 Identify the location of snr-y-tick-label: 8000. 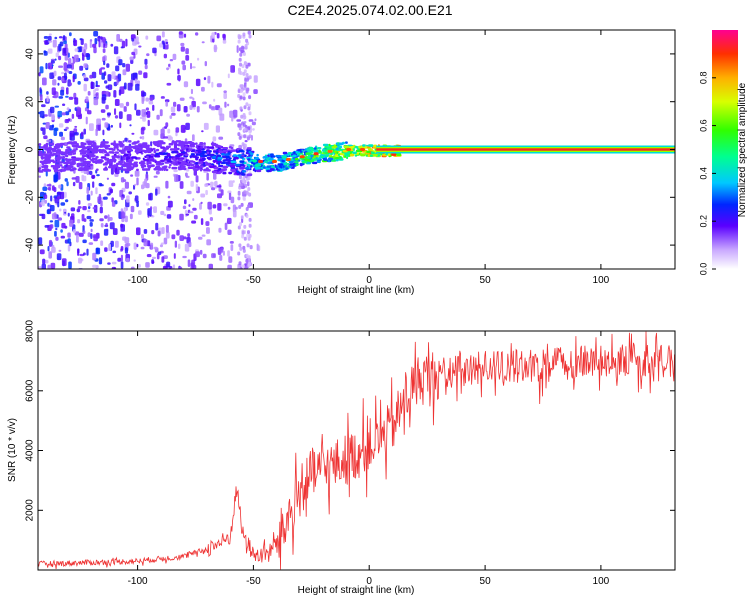
(30, 330).